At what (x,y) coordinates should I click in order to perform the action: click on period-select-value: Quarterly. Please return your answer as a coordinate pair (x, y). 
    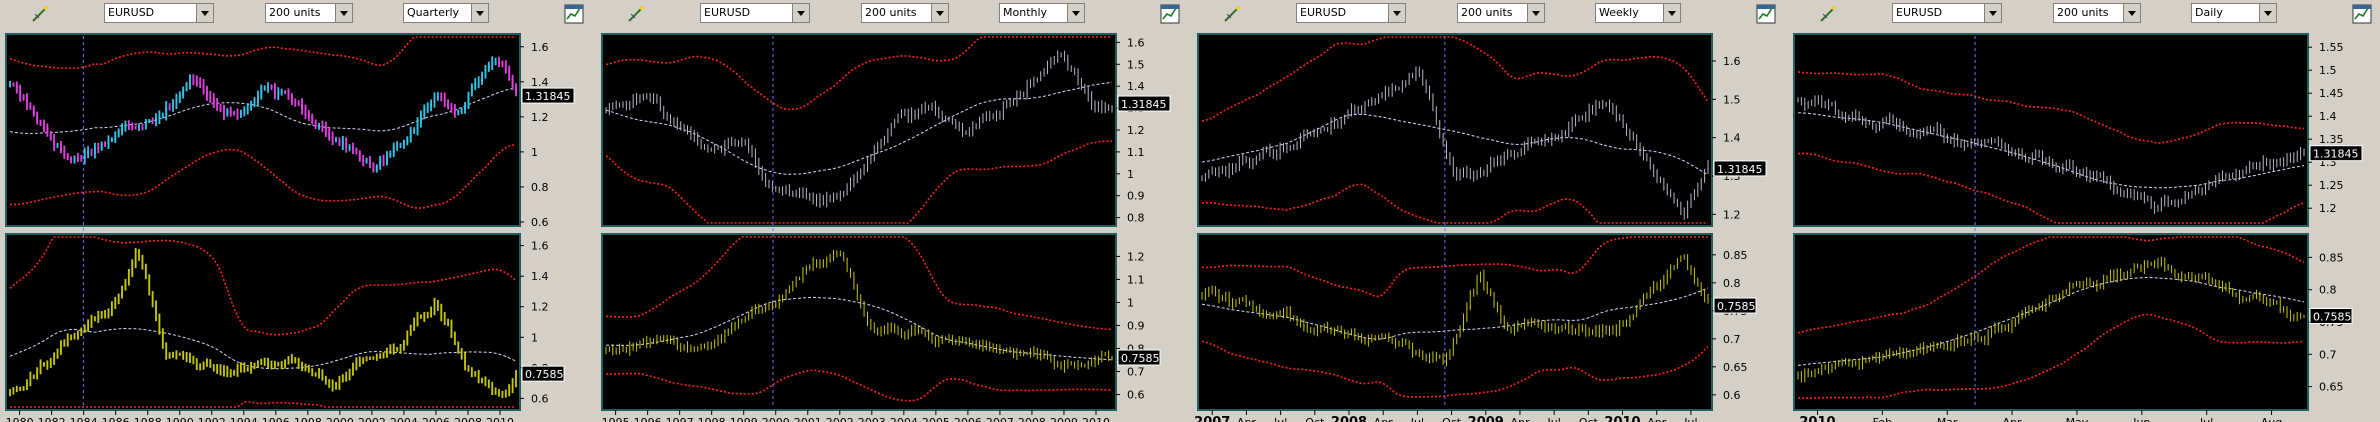
    Looking at the image, I should click on (433, 12).